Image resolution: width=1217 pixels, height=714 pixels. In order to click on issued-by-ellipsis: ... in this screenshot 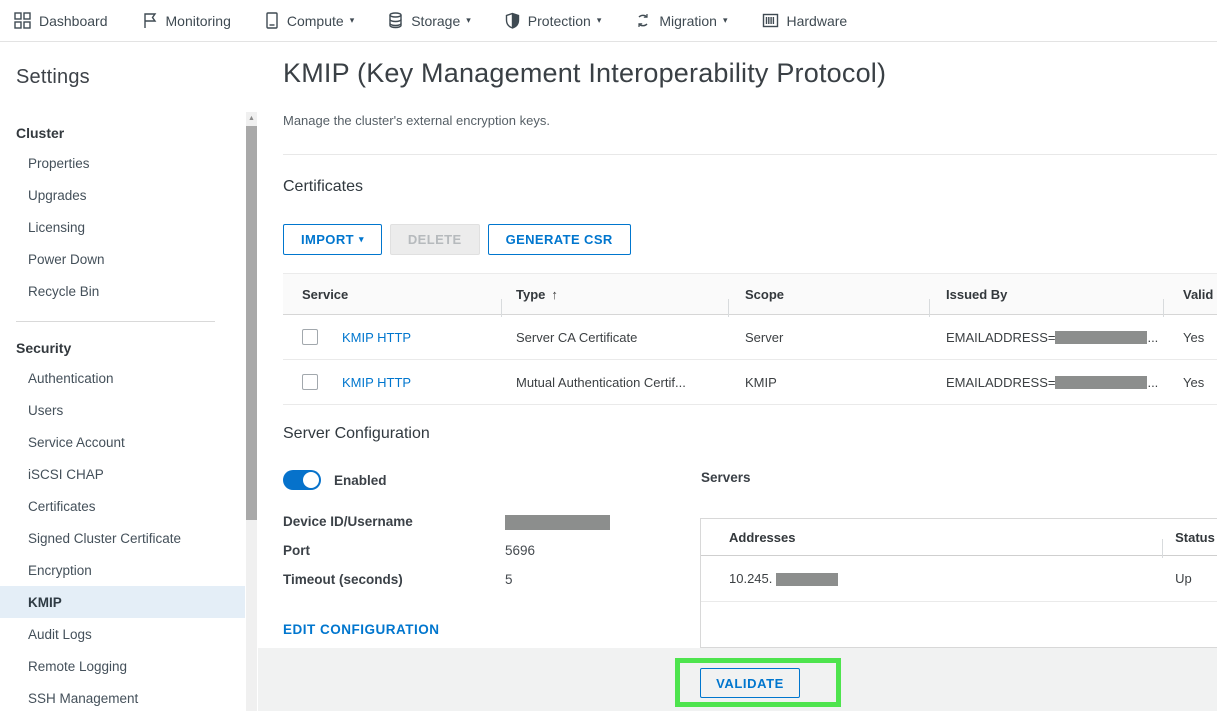, I will do `click(1153, 337)`.